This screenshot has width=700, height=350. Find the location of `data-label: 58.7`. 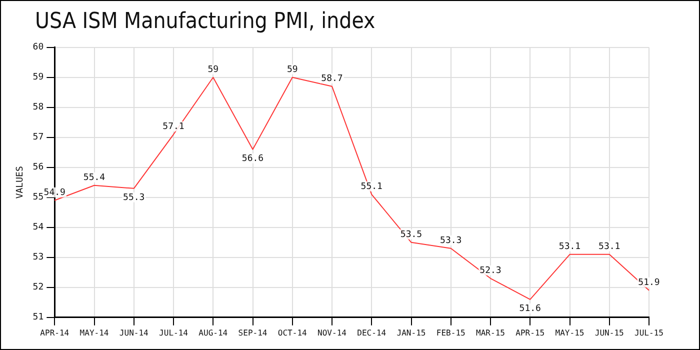

data-label: 58.7 is located at coordinates (332, 79).